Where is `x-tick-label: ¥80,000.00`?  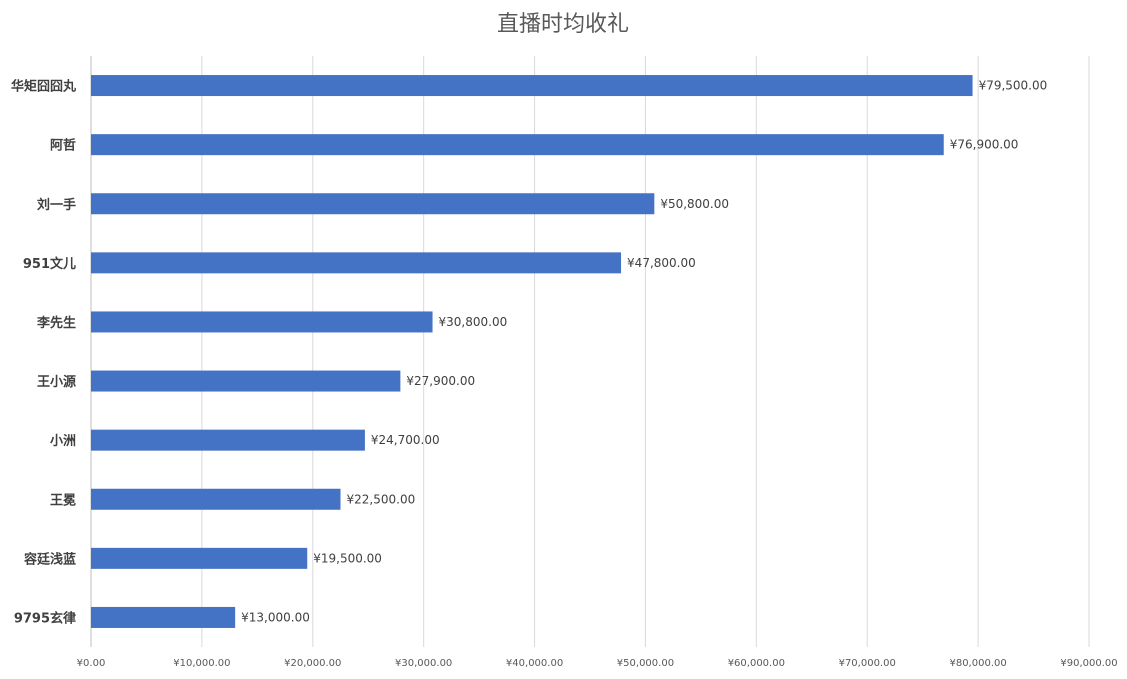
x-tick-label: ¥80,000.00 is located at coordinates (977, 663).